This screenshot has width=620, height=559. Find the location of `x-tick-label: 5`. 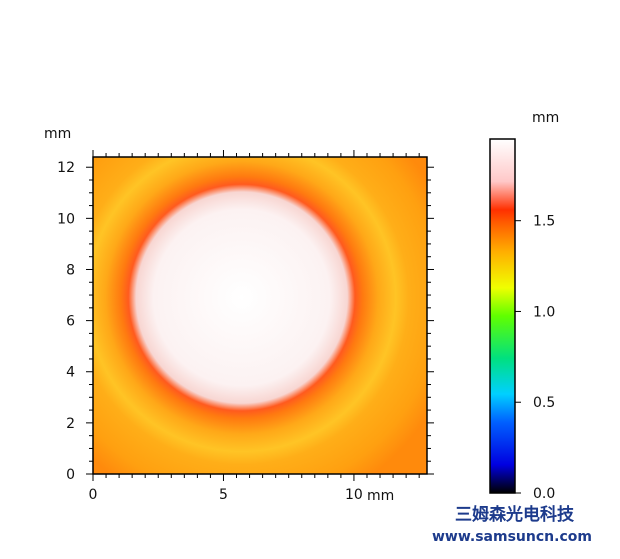

x-tick-label: 5 is located at coordinates (223, 495).